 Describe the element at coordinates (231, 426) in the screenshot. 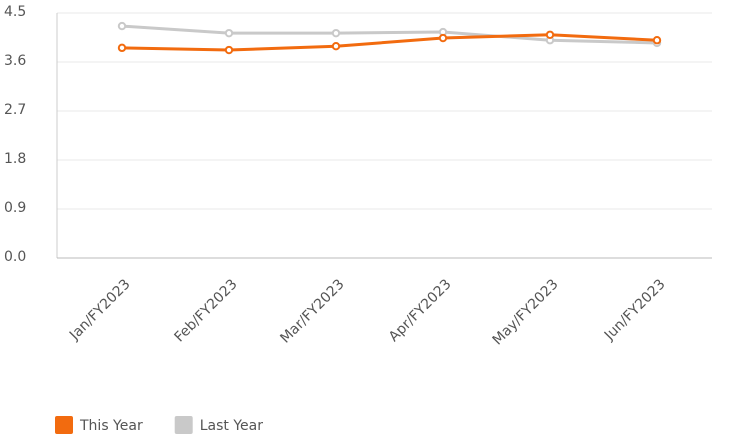

I see `legend-label: Last Year` at that location.